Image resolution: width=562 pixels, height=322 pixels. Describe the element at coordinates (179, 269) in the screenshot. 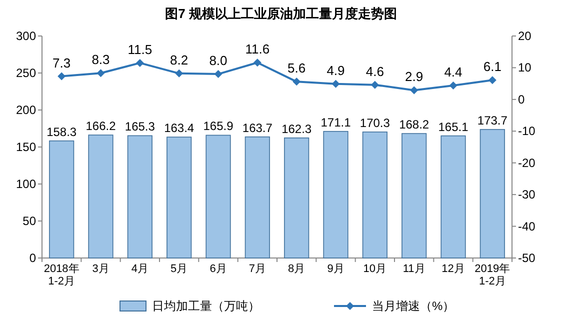

I see `x-tick-label: 5月` at that location.